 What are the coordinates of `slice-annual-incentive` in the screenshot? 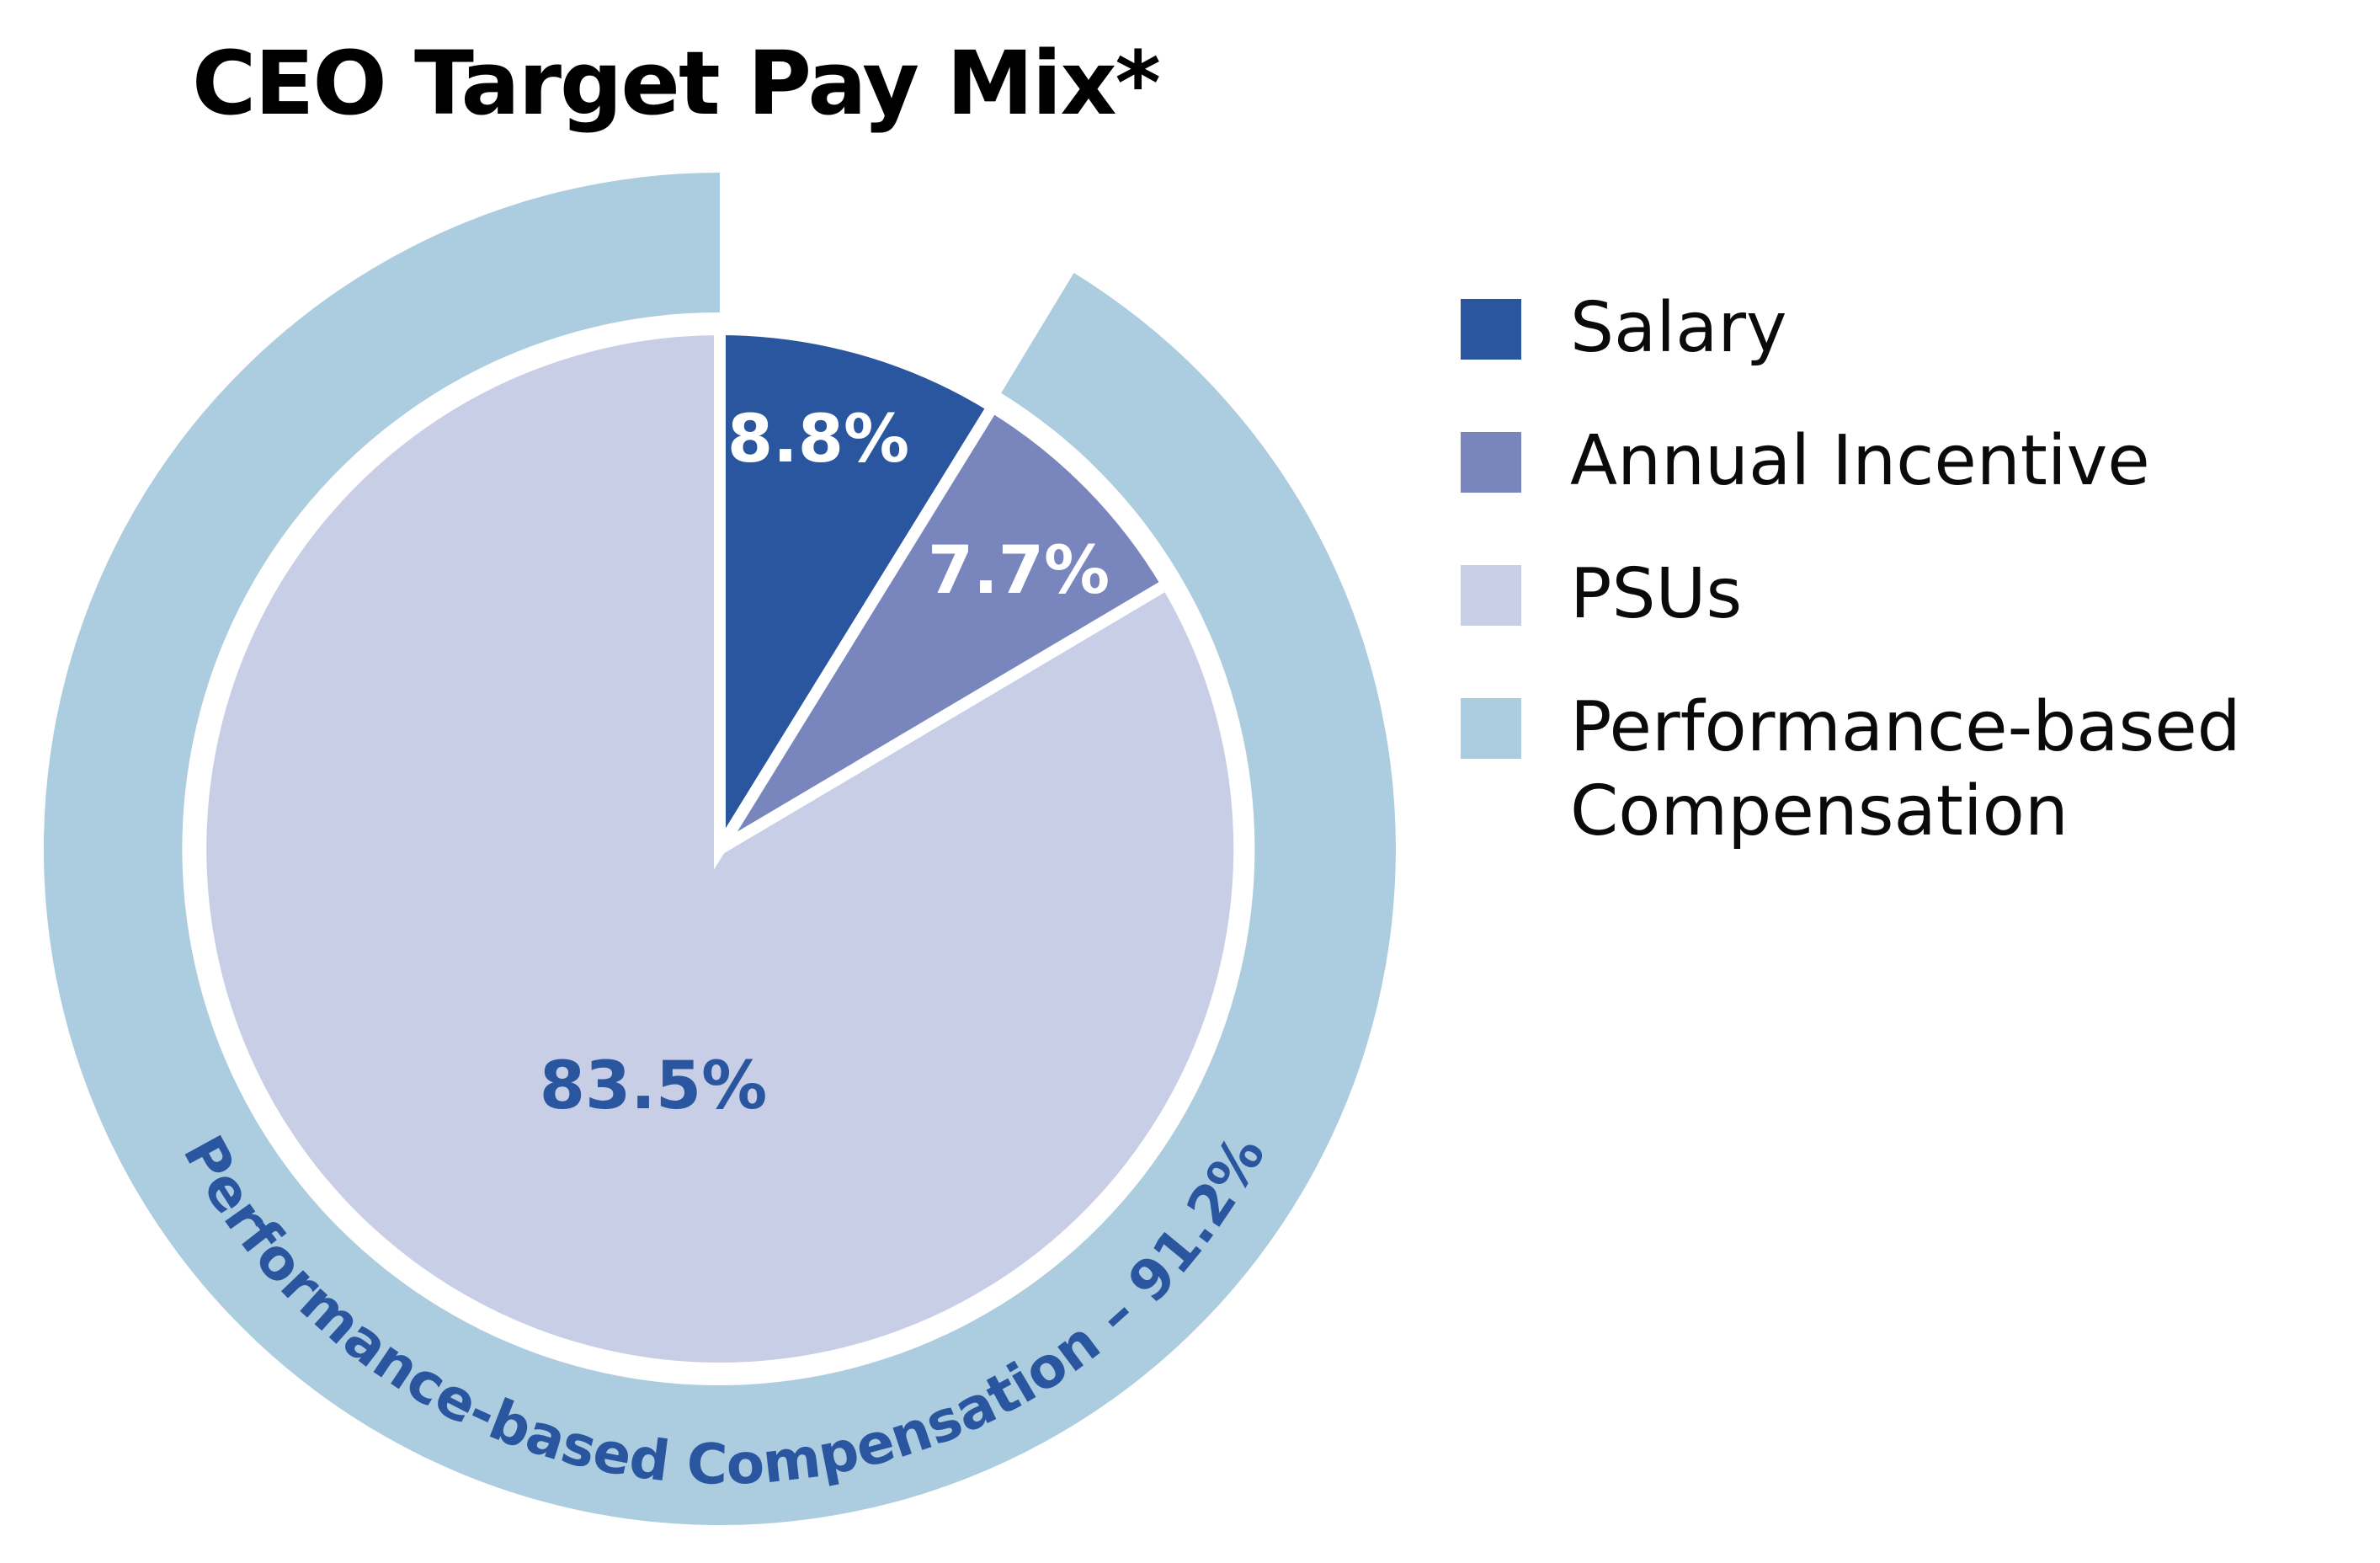 It's located at (945, 626).